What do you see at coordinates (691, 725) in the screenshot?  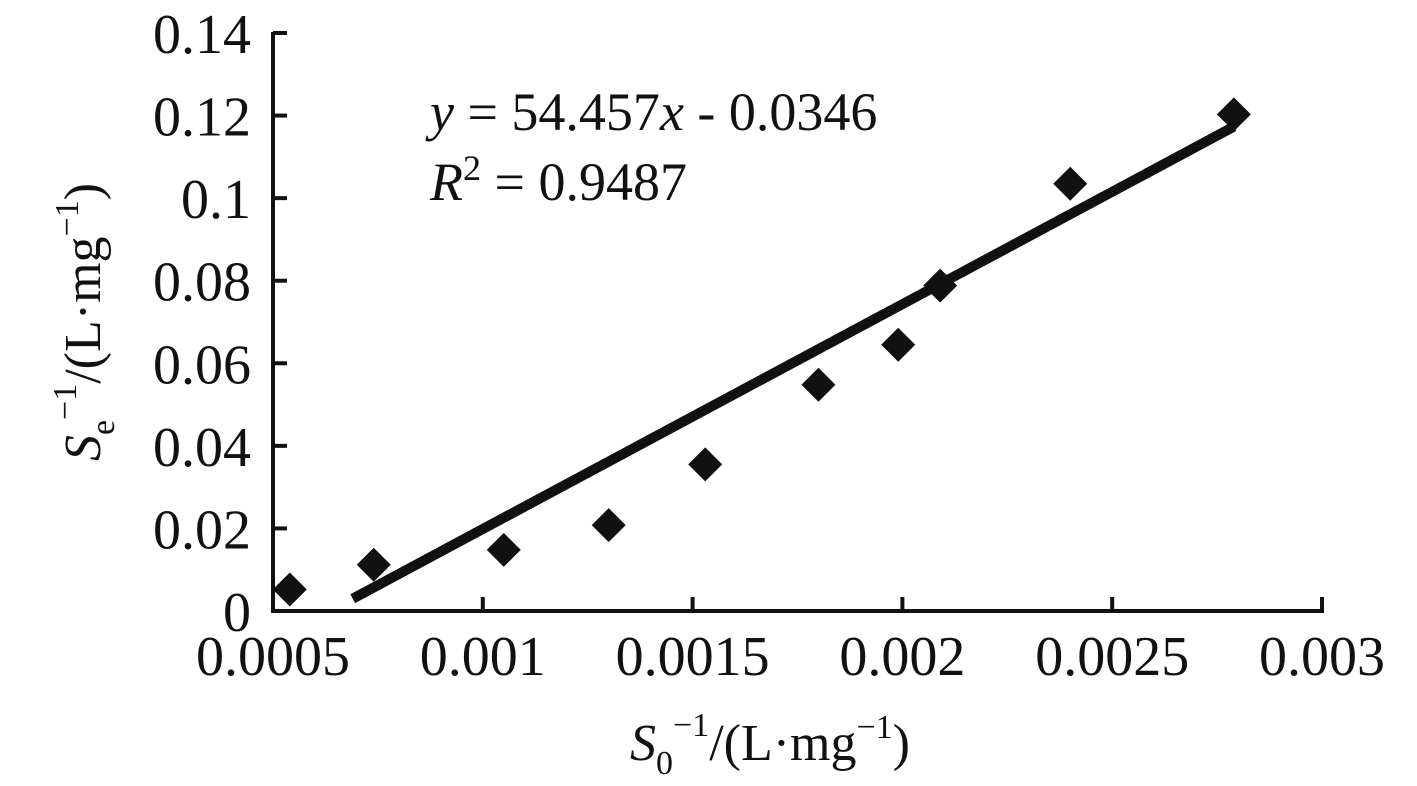 I see `x-title-superscript: −1` at bounding box center [691, 725].